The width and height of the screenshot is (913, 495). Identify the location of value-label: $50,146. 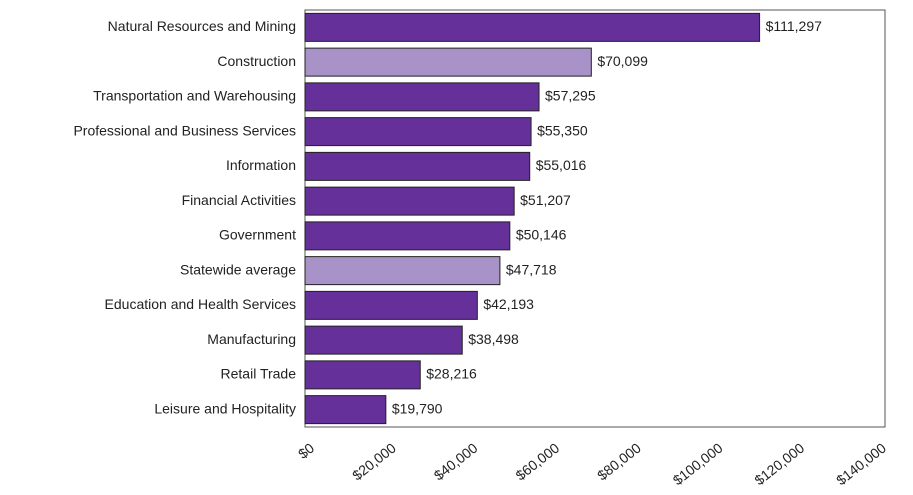
(541, 235).